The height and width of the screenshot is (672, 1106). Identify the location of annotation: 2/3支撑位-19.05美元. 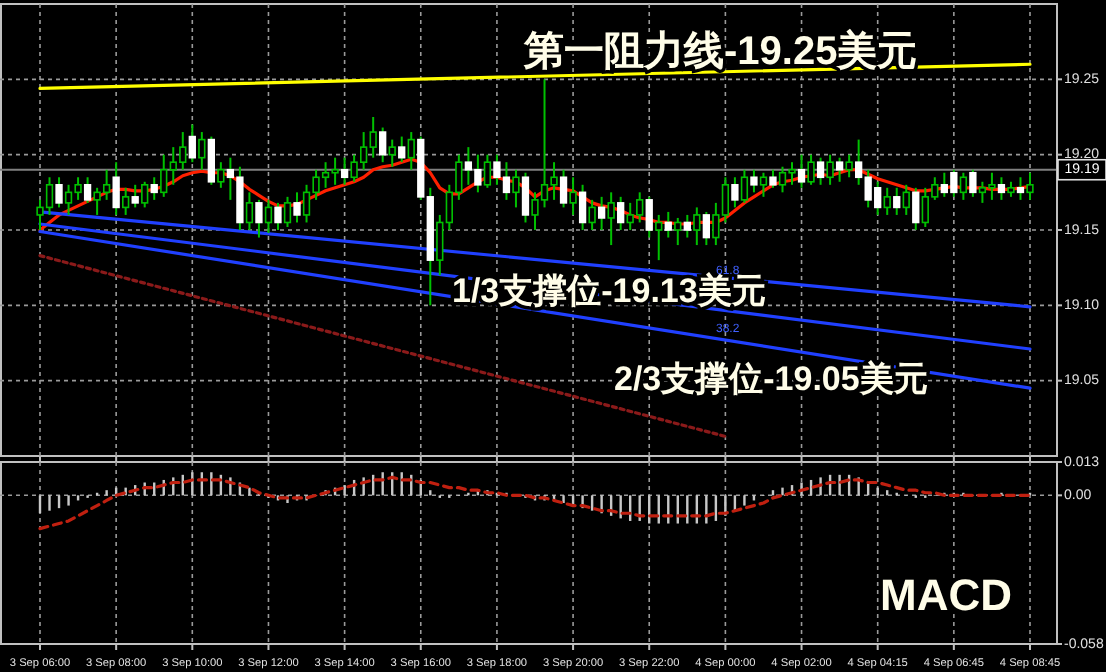
(771, 379).